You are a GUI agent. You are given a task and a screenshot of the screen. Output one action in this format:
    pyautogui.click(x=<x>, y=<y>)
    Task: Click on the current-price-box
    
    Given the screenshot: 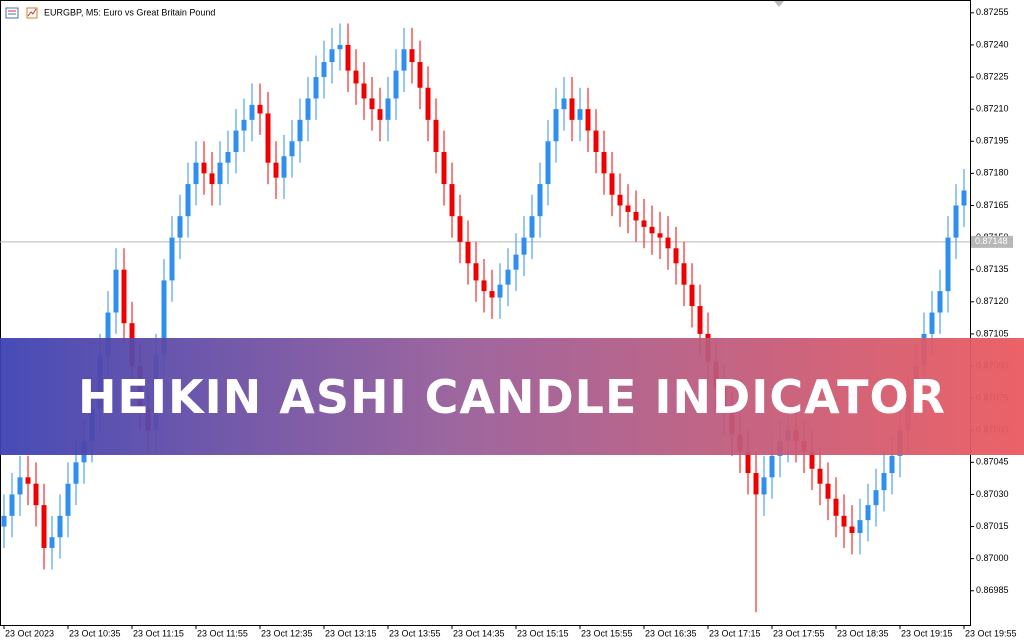 What is the action you would take?
    pyautogui.click(x=992, y=241)
    